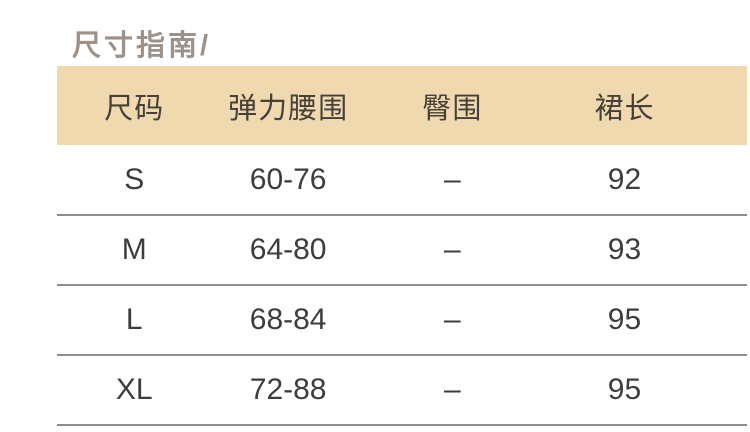 Image resolution: width=750 pixels, height=432 pixels. What do you see at coordinates (142, 46) in the screenshot?
I see `page-title: 尺寸指南/` at bounding box center [142, 46].